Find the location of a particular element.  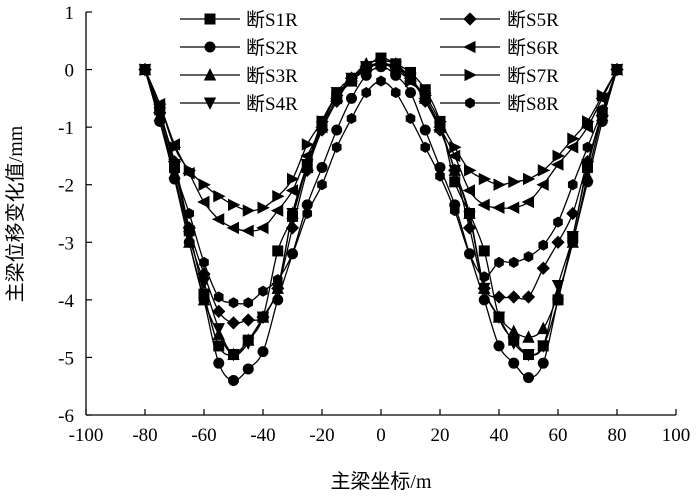

legend-item: 断S6R is located at coordinates (499, 48).